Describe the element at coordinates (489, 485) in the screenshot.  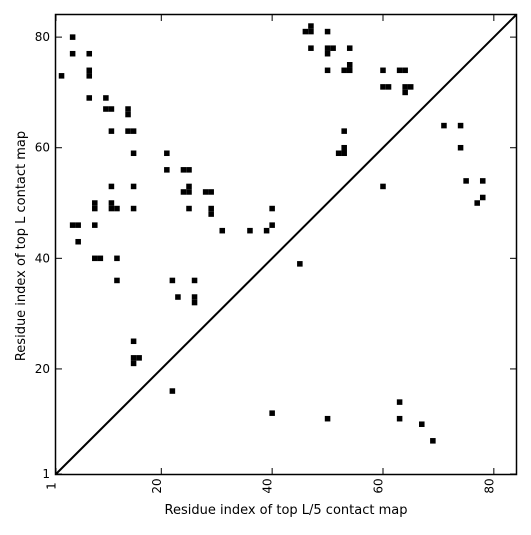
I see `x-tick-label: 80` at that location.